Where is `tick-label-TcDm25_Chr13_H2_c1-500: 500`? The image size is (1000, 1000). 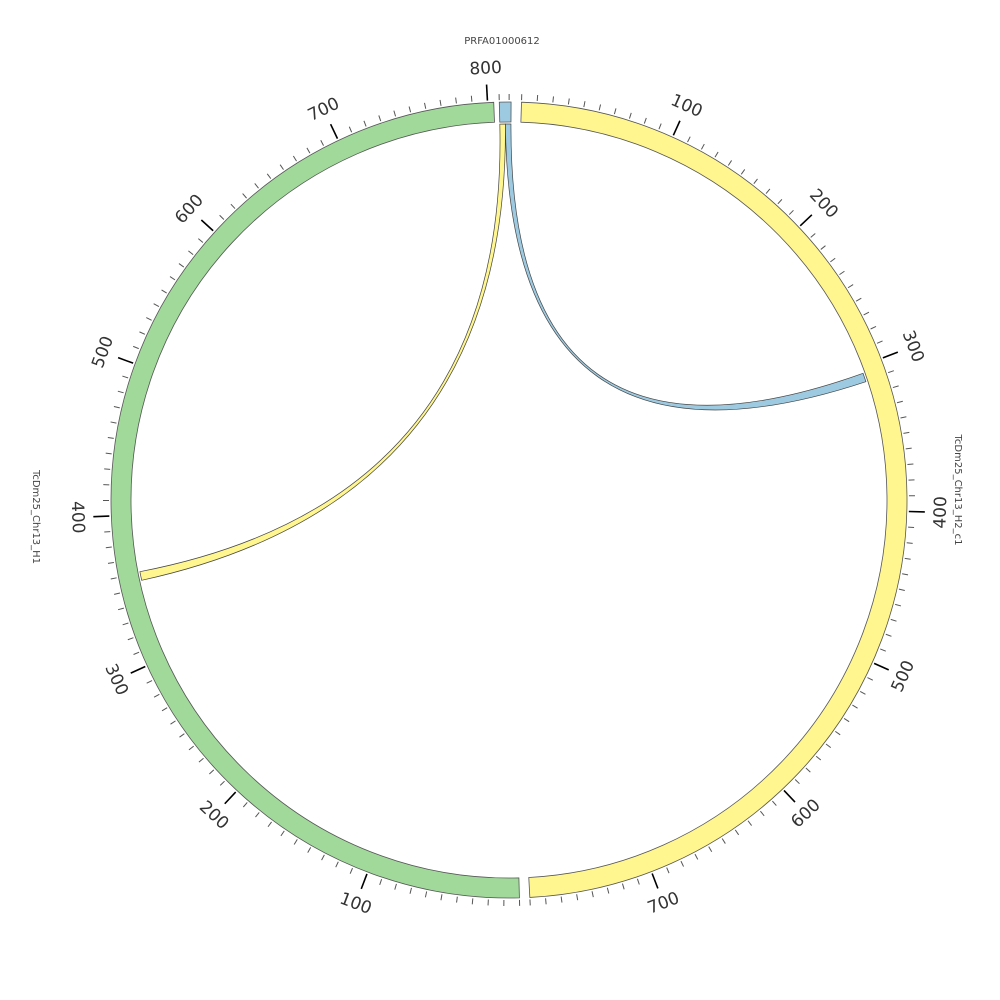
tick-label-TcDm25_Chr13_H2_c1-500: 500 is located at coordinates (904, 677).